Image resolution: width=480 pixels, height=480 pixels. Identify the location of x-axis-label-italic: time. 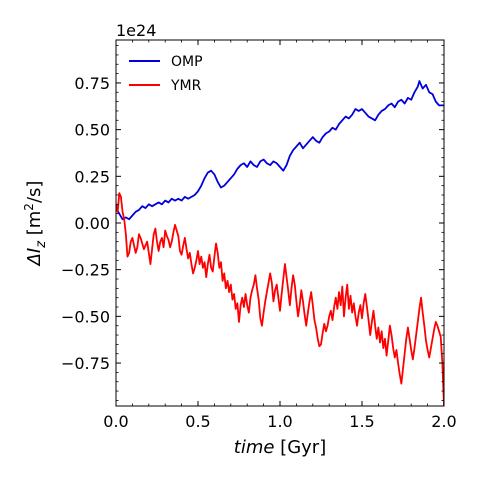
(254, 447).